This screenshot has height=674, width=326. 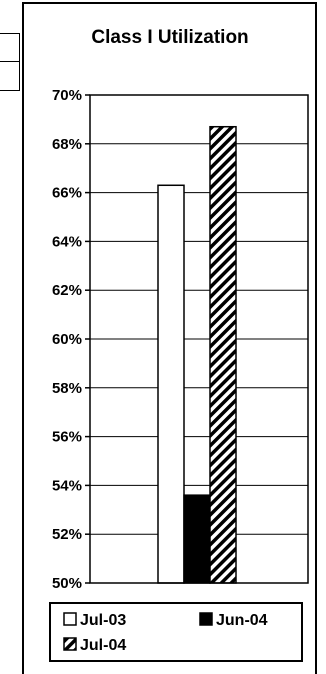 I want to click on chart-title: Class I Utilization, so click(x=169, y=37).